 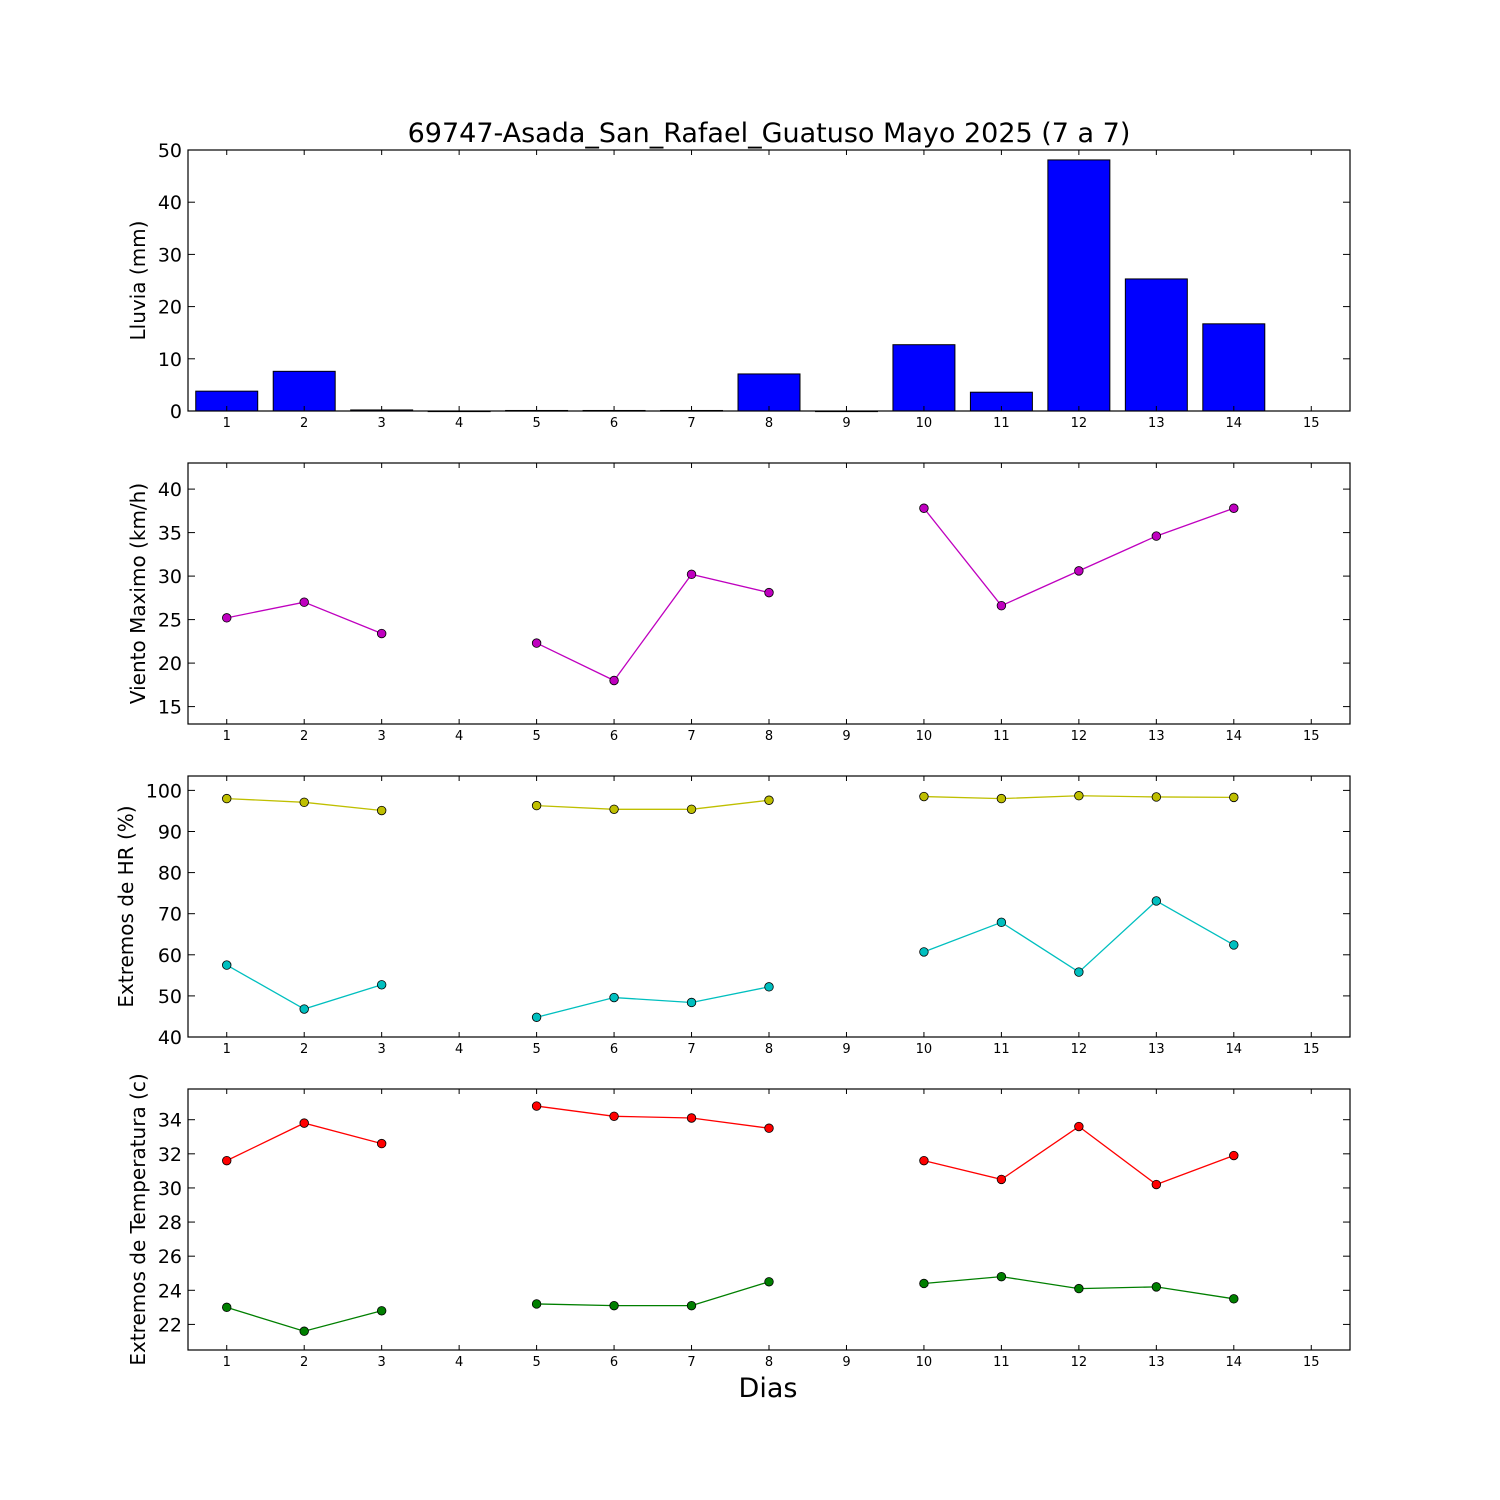 What do you see at coordinates (924, 423) in the screenshot?
I see `x-tick-label: 10` at bounding box center [924, 423].